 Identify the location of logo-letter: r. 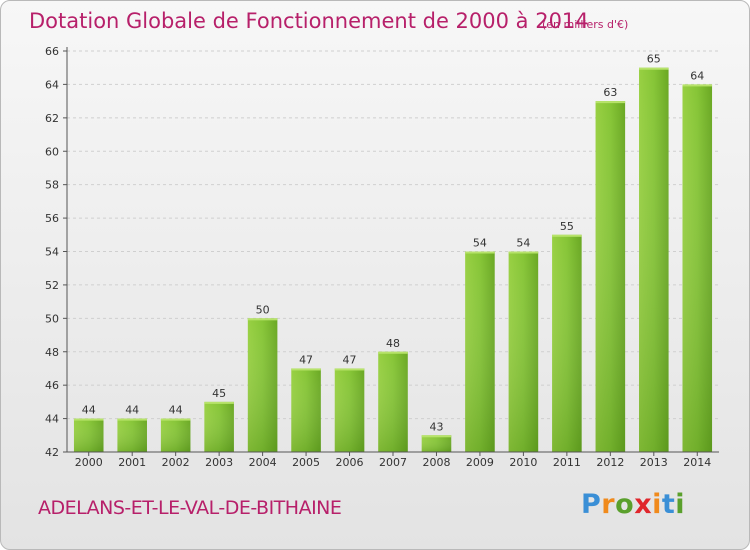
(608, 504).